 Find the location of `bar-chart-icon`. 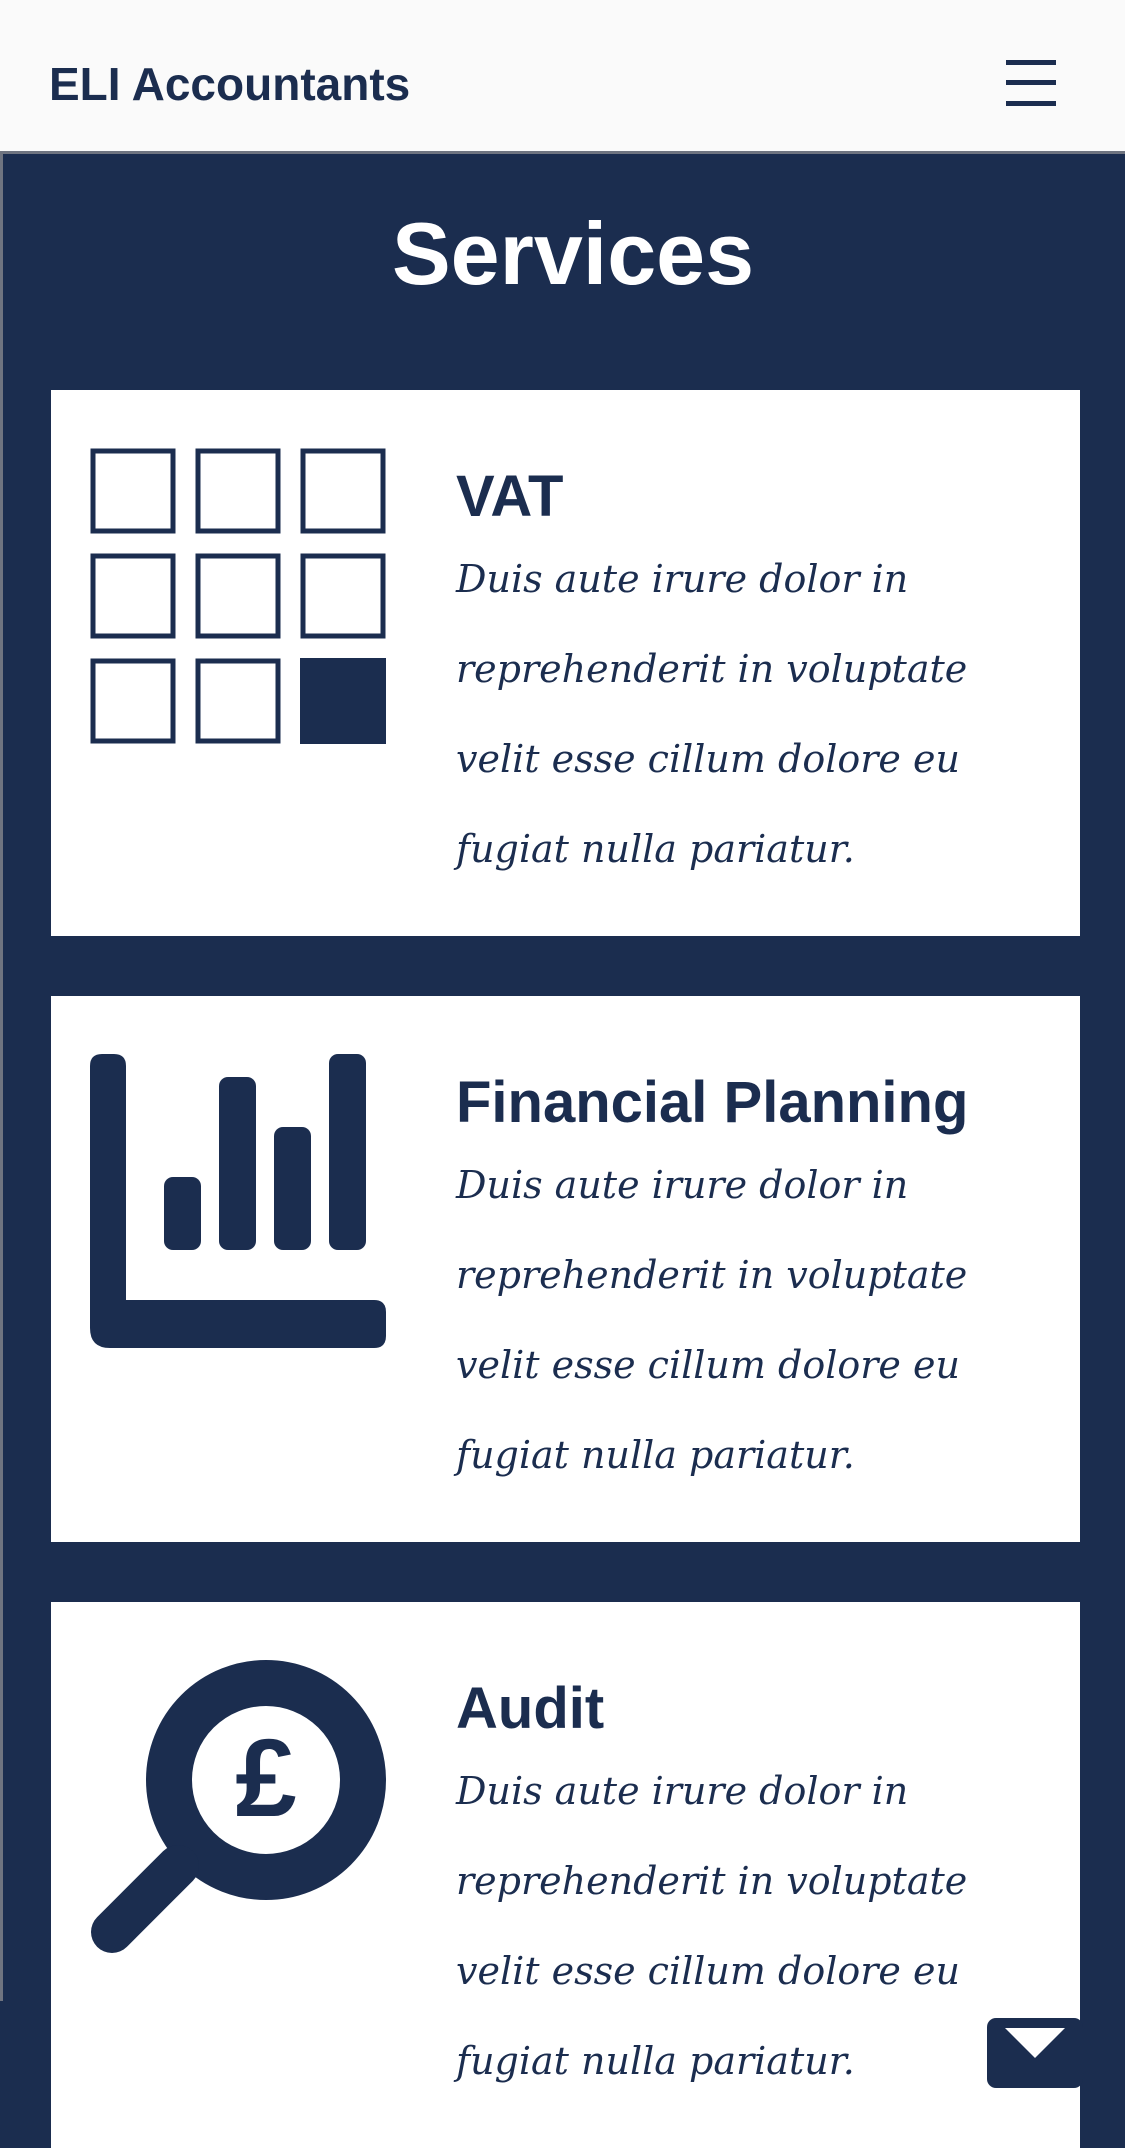

bar-chart-icon is located at coordinates (238, 1202).